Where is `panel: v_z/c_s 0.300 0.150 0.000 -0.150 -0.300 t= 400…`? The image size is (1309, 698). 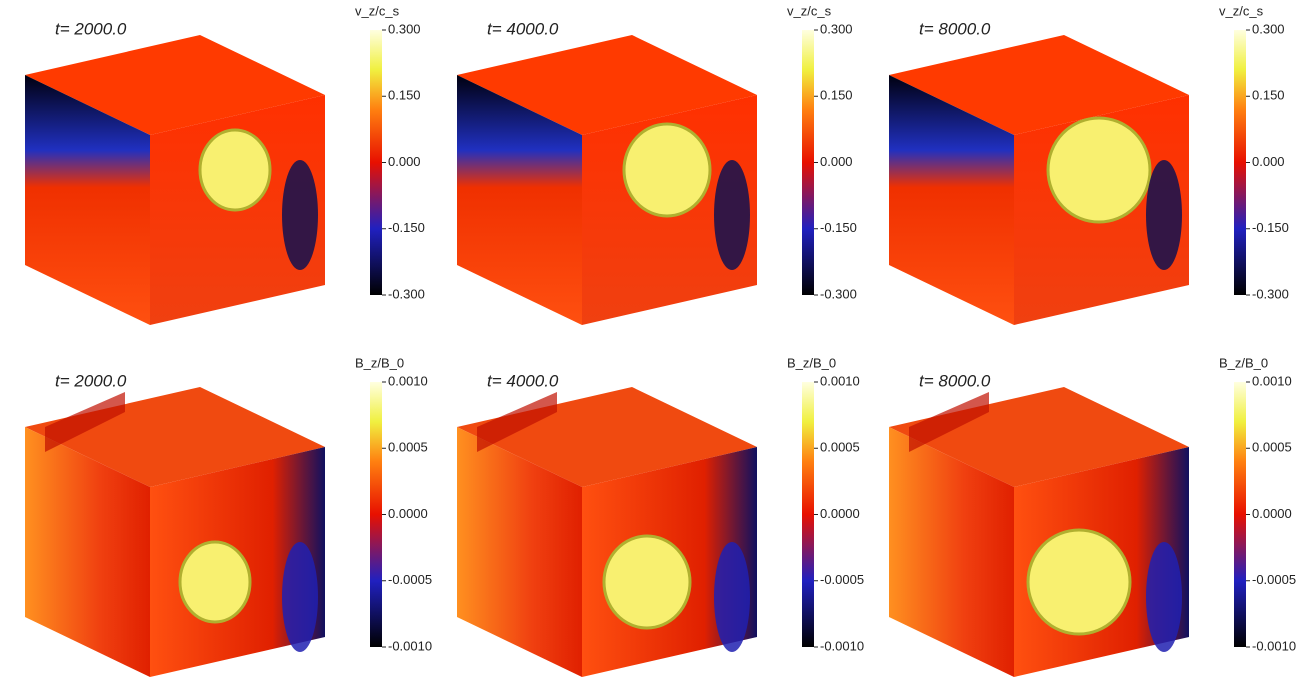 panel: v_z/c_s 0.300 0.150 0.000 -0.150 -0.300 t= 400… is located at coordinates (657, 164).